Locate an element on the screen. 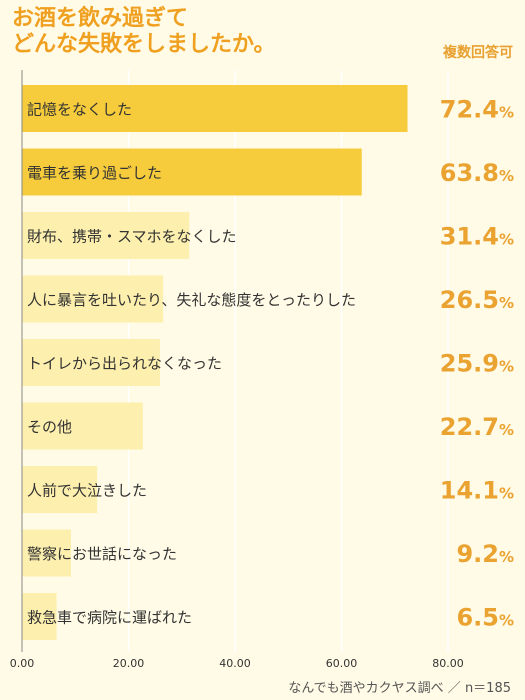 The height and width of the screenshot is (700, 525). category-label: 人に暴言を吐いたり、失礼な態度をとったりした is located at coordinates (191, 300).